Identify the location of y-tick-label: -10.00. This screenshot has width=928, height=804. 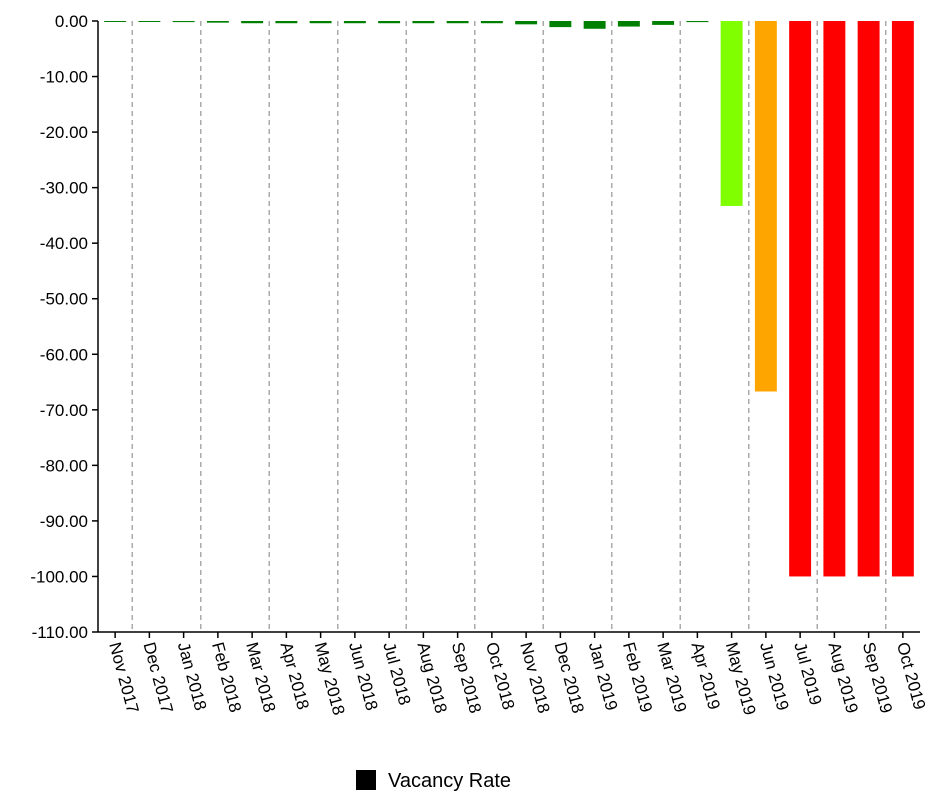
(64, 77).